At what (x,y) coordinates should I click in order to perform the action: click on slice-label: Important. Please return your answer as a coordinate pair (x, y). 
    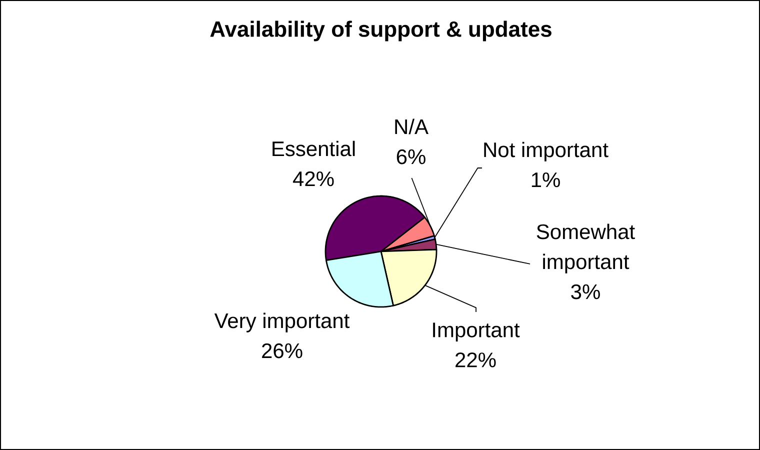
    Looking at the image, I should click on (476, 332).